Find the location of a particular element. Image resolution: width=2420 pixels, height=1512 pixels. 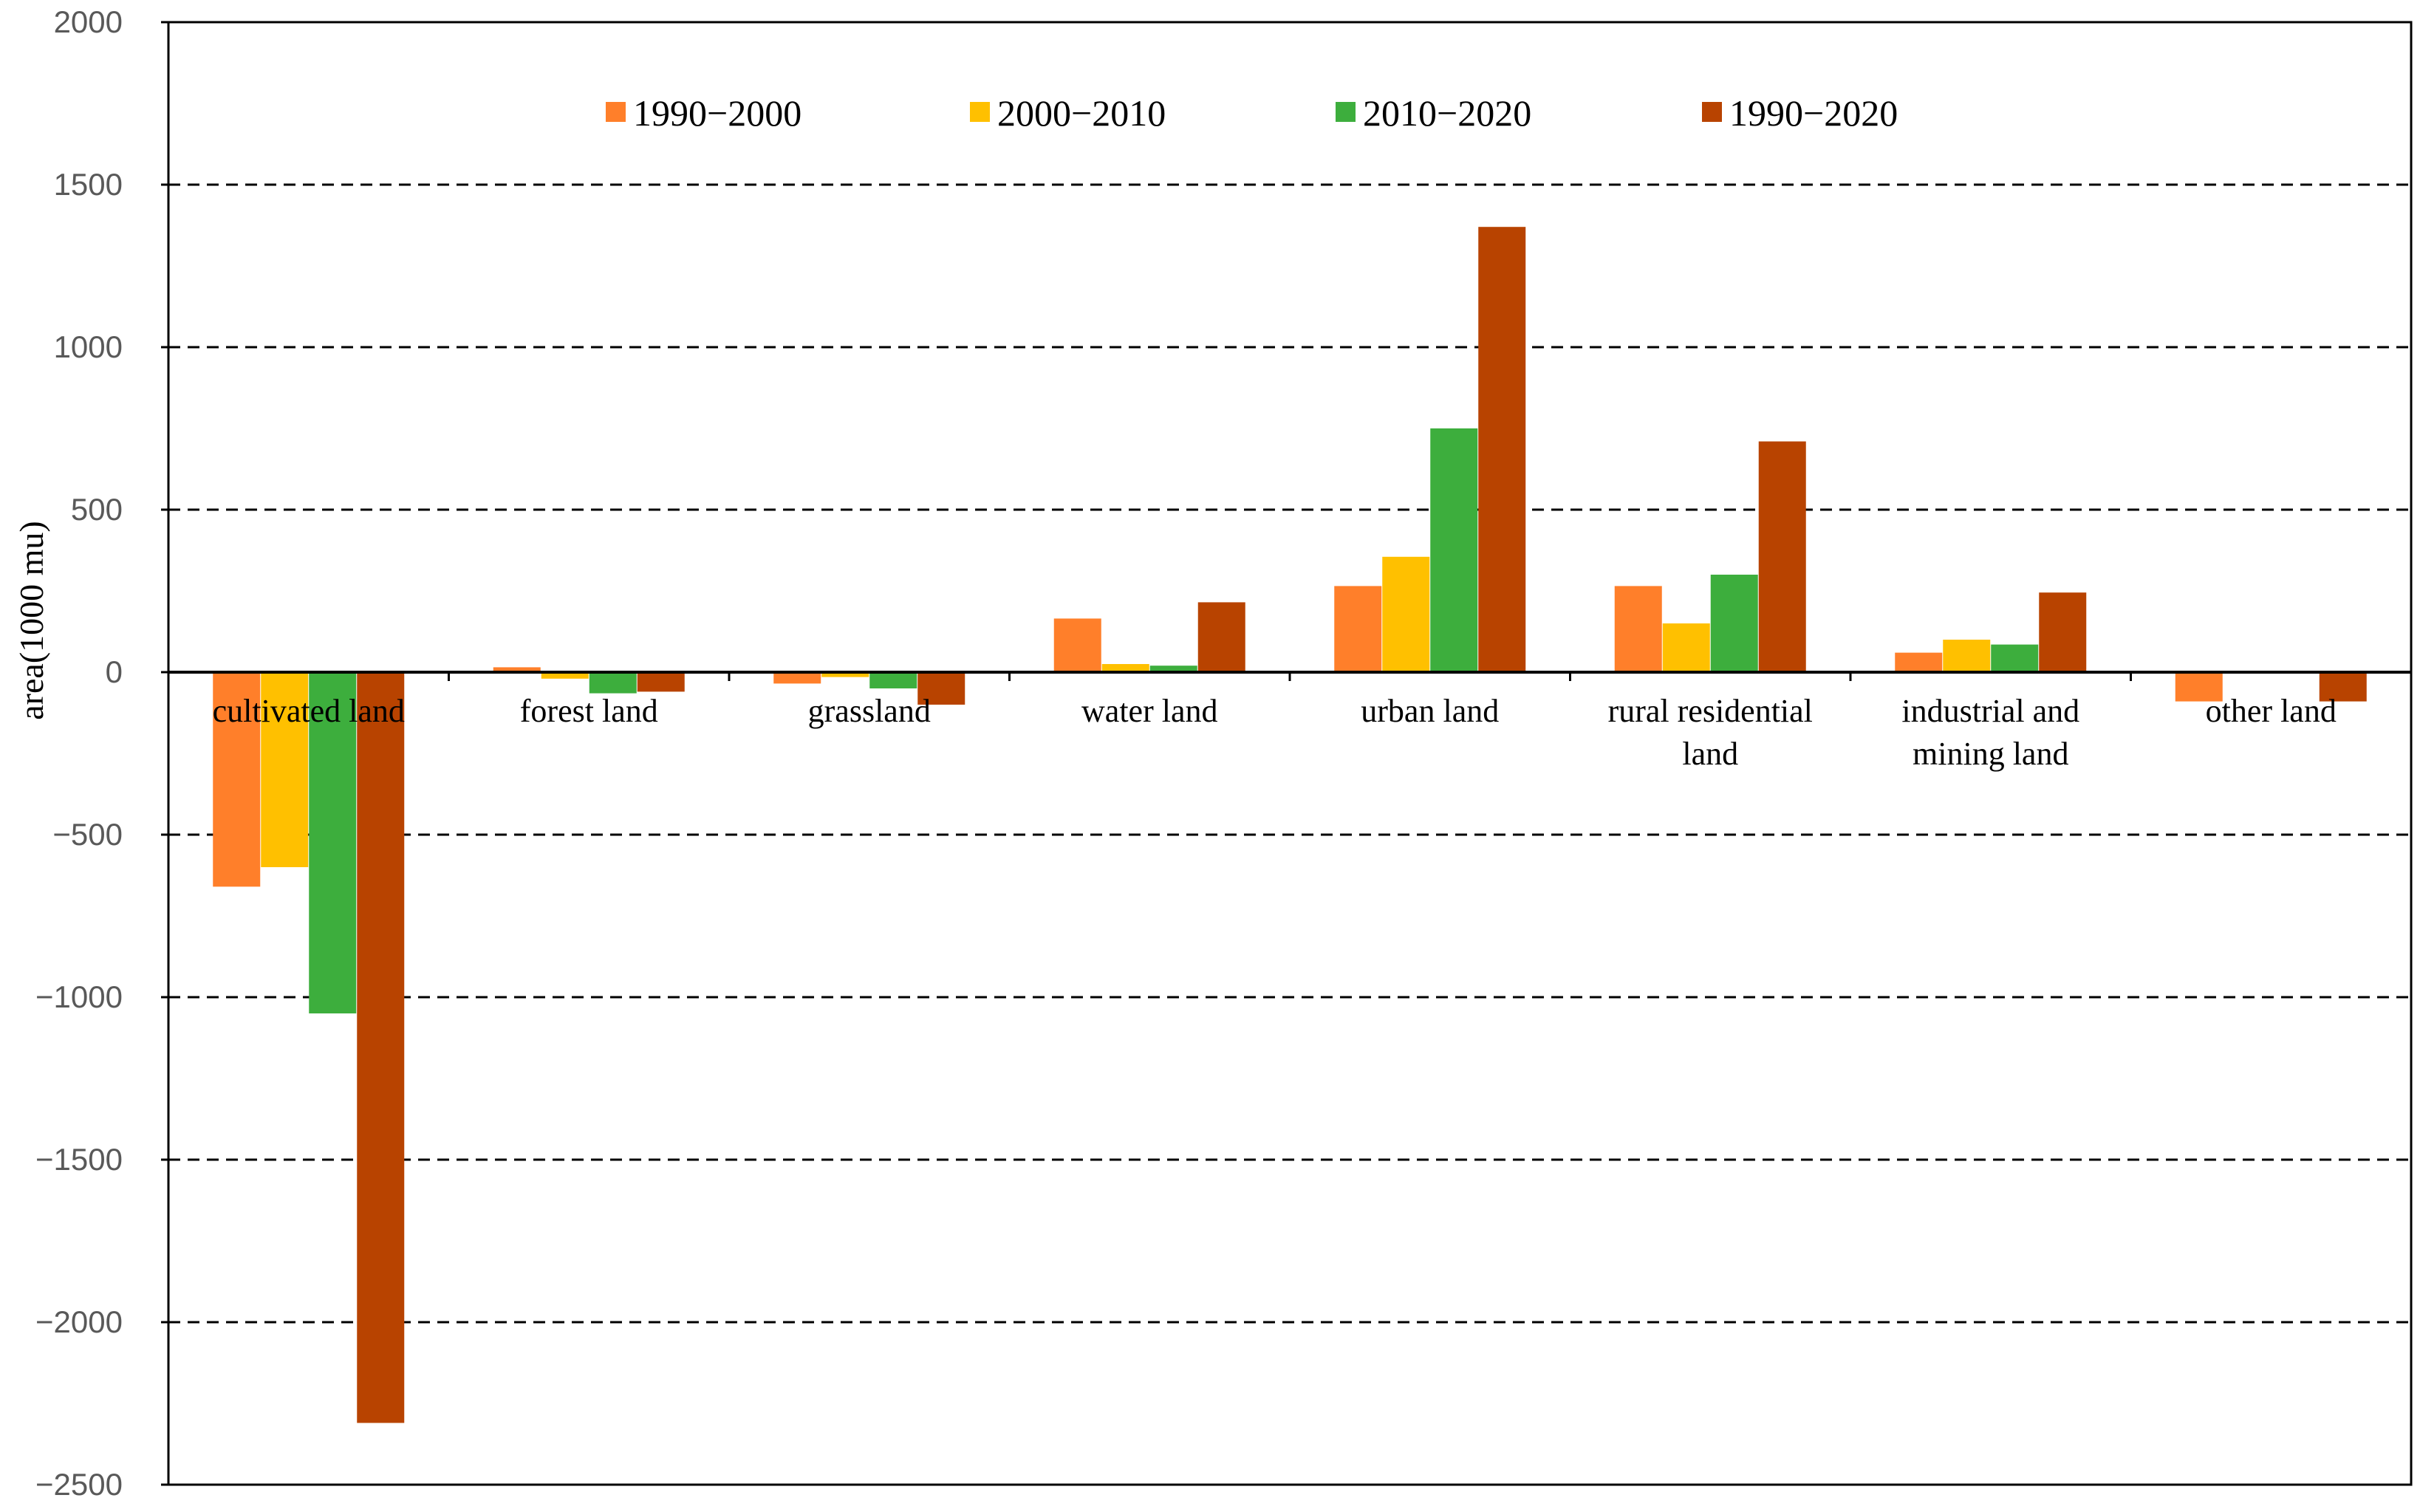

y-tick-label: 0 is located at coordinates (115, 671).